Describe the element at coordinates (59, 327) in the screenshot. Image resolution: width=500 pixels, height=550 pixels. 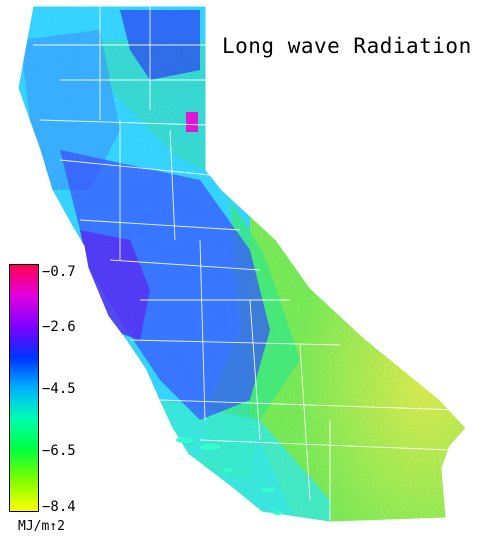
I see `legend-tick-label: −2.6` at that location.